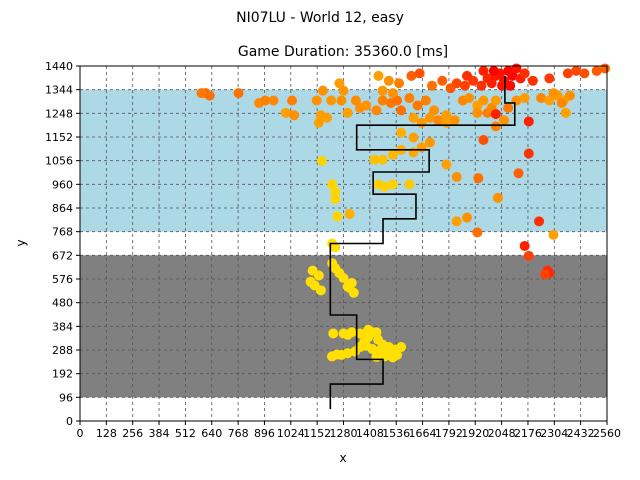 Image resolution: width=640 pixels, height=480 pixels. I want to click on y-tick-label-1: 96, so click(66, 397).